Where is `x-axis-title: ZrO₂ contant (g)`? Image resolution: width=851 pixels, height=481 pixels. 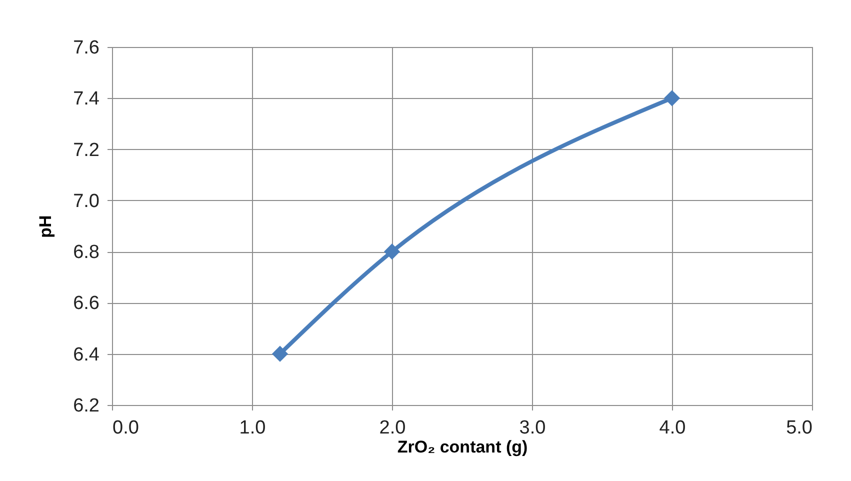 x-axis-title: ZrO₂ contant (g) is located at coordinates (462, 447).